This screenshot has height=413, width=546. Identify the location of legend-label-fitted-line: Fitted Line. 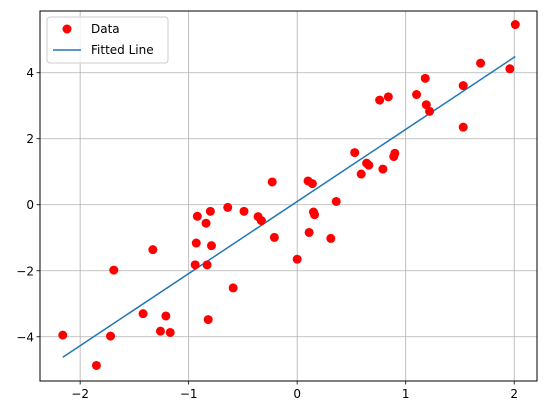
(122, 50).